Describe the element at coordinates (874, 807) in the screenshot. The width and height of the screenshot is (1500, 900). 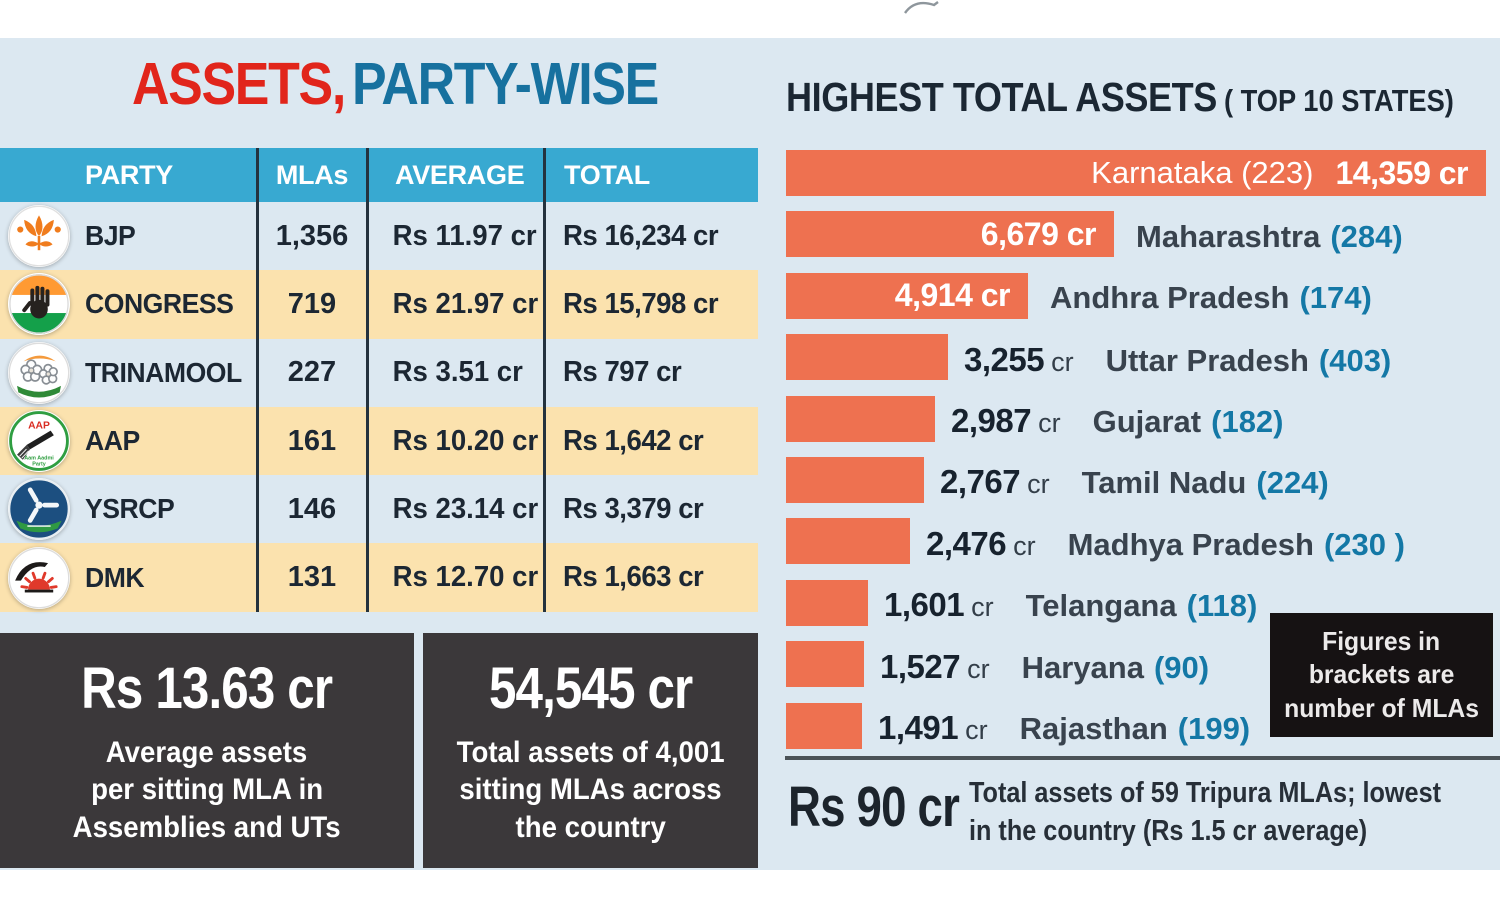
I see `footnote-value: Rs 90 cr` at that location.